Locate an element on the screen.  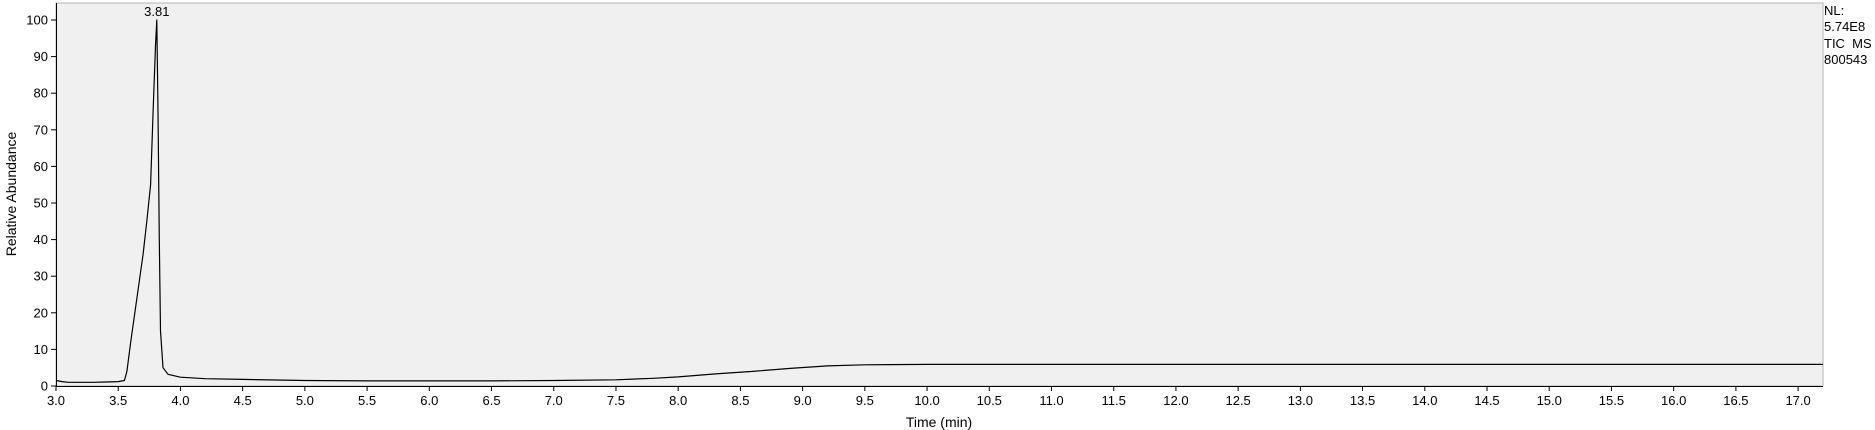
x-tick-label: 4.0 is located at coordinates (180, 400).